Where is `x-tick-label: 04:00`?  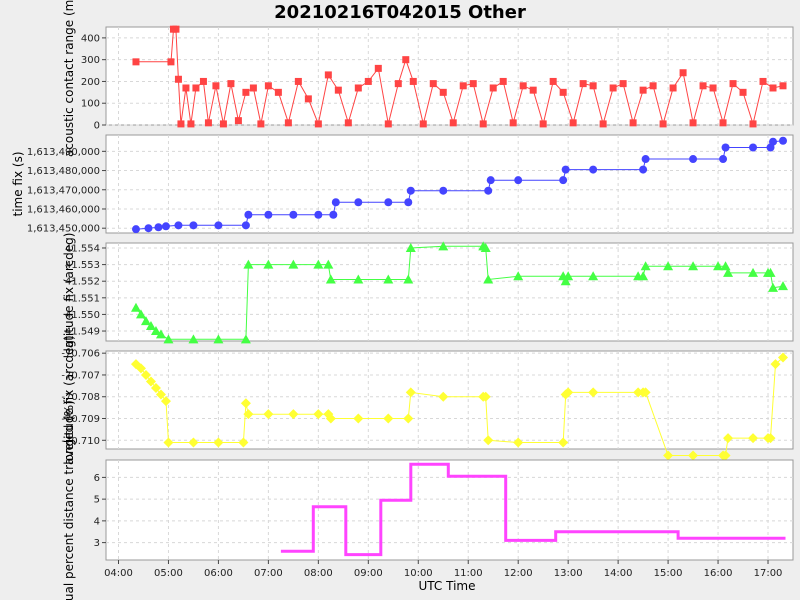 x-tick-label: 04:00 is located at coordinates (118, 573).